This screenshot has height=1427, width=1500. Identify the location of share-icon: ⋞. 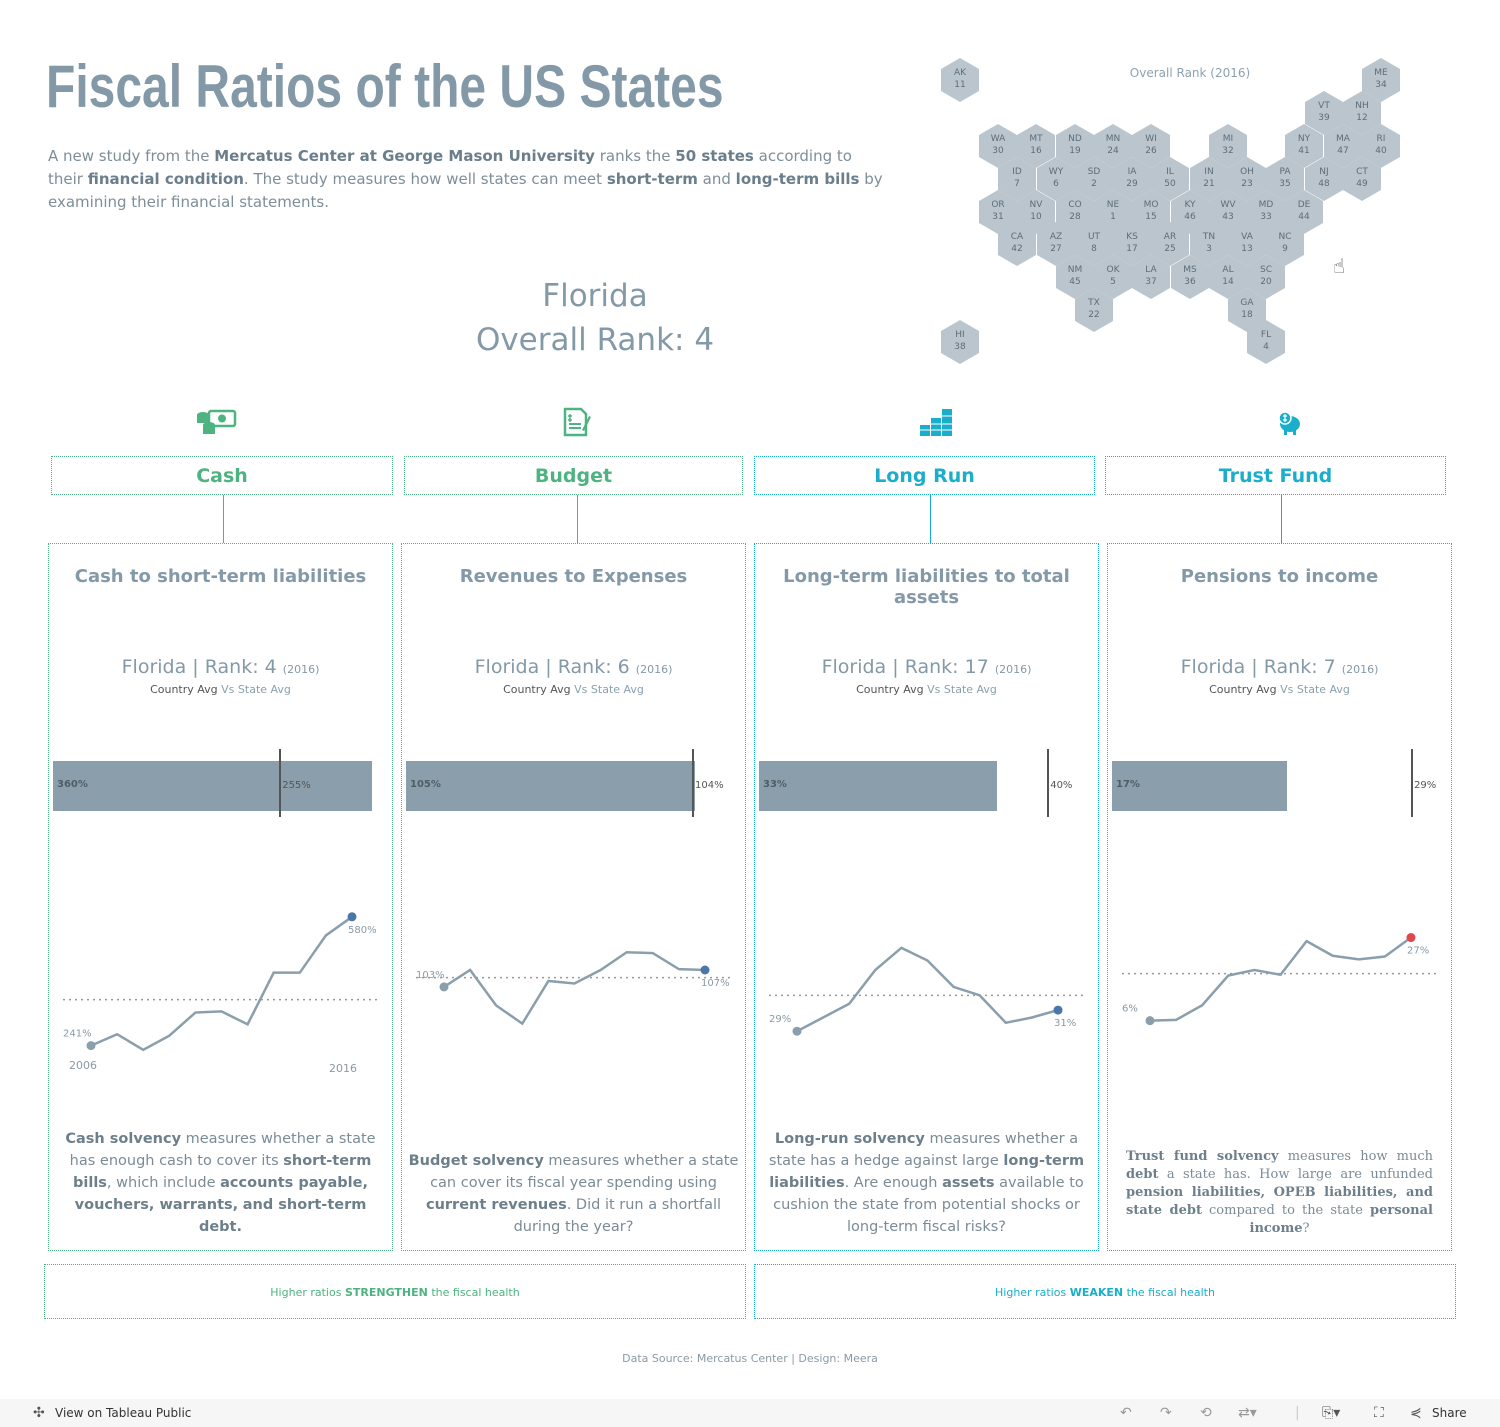
(1416, 1413).